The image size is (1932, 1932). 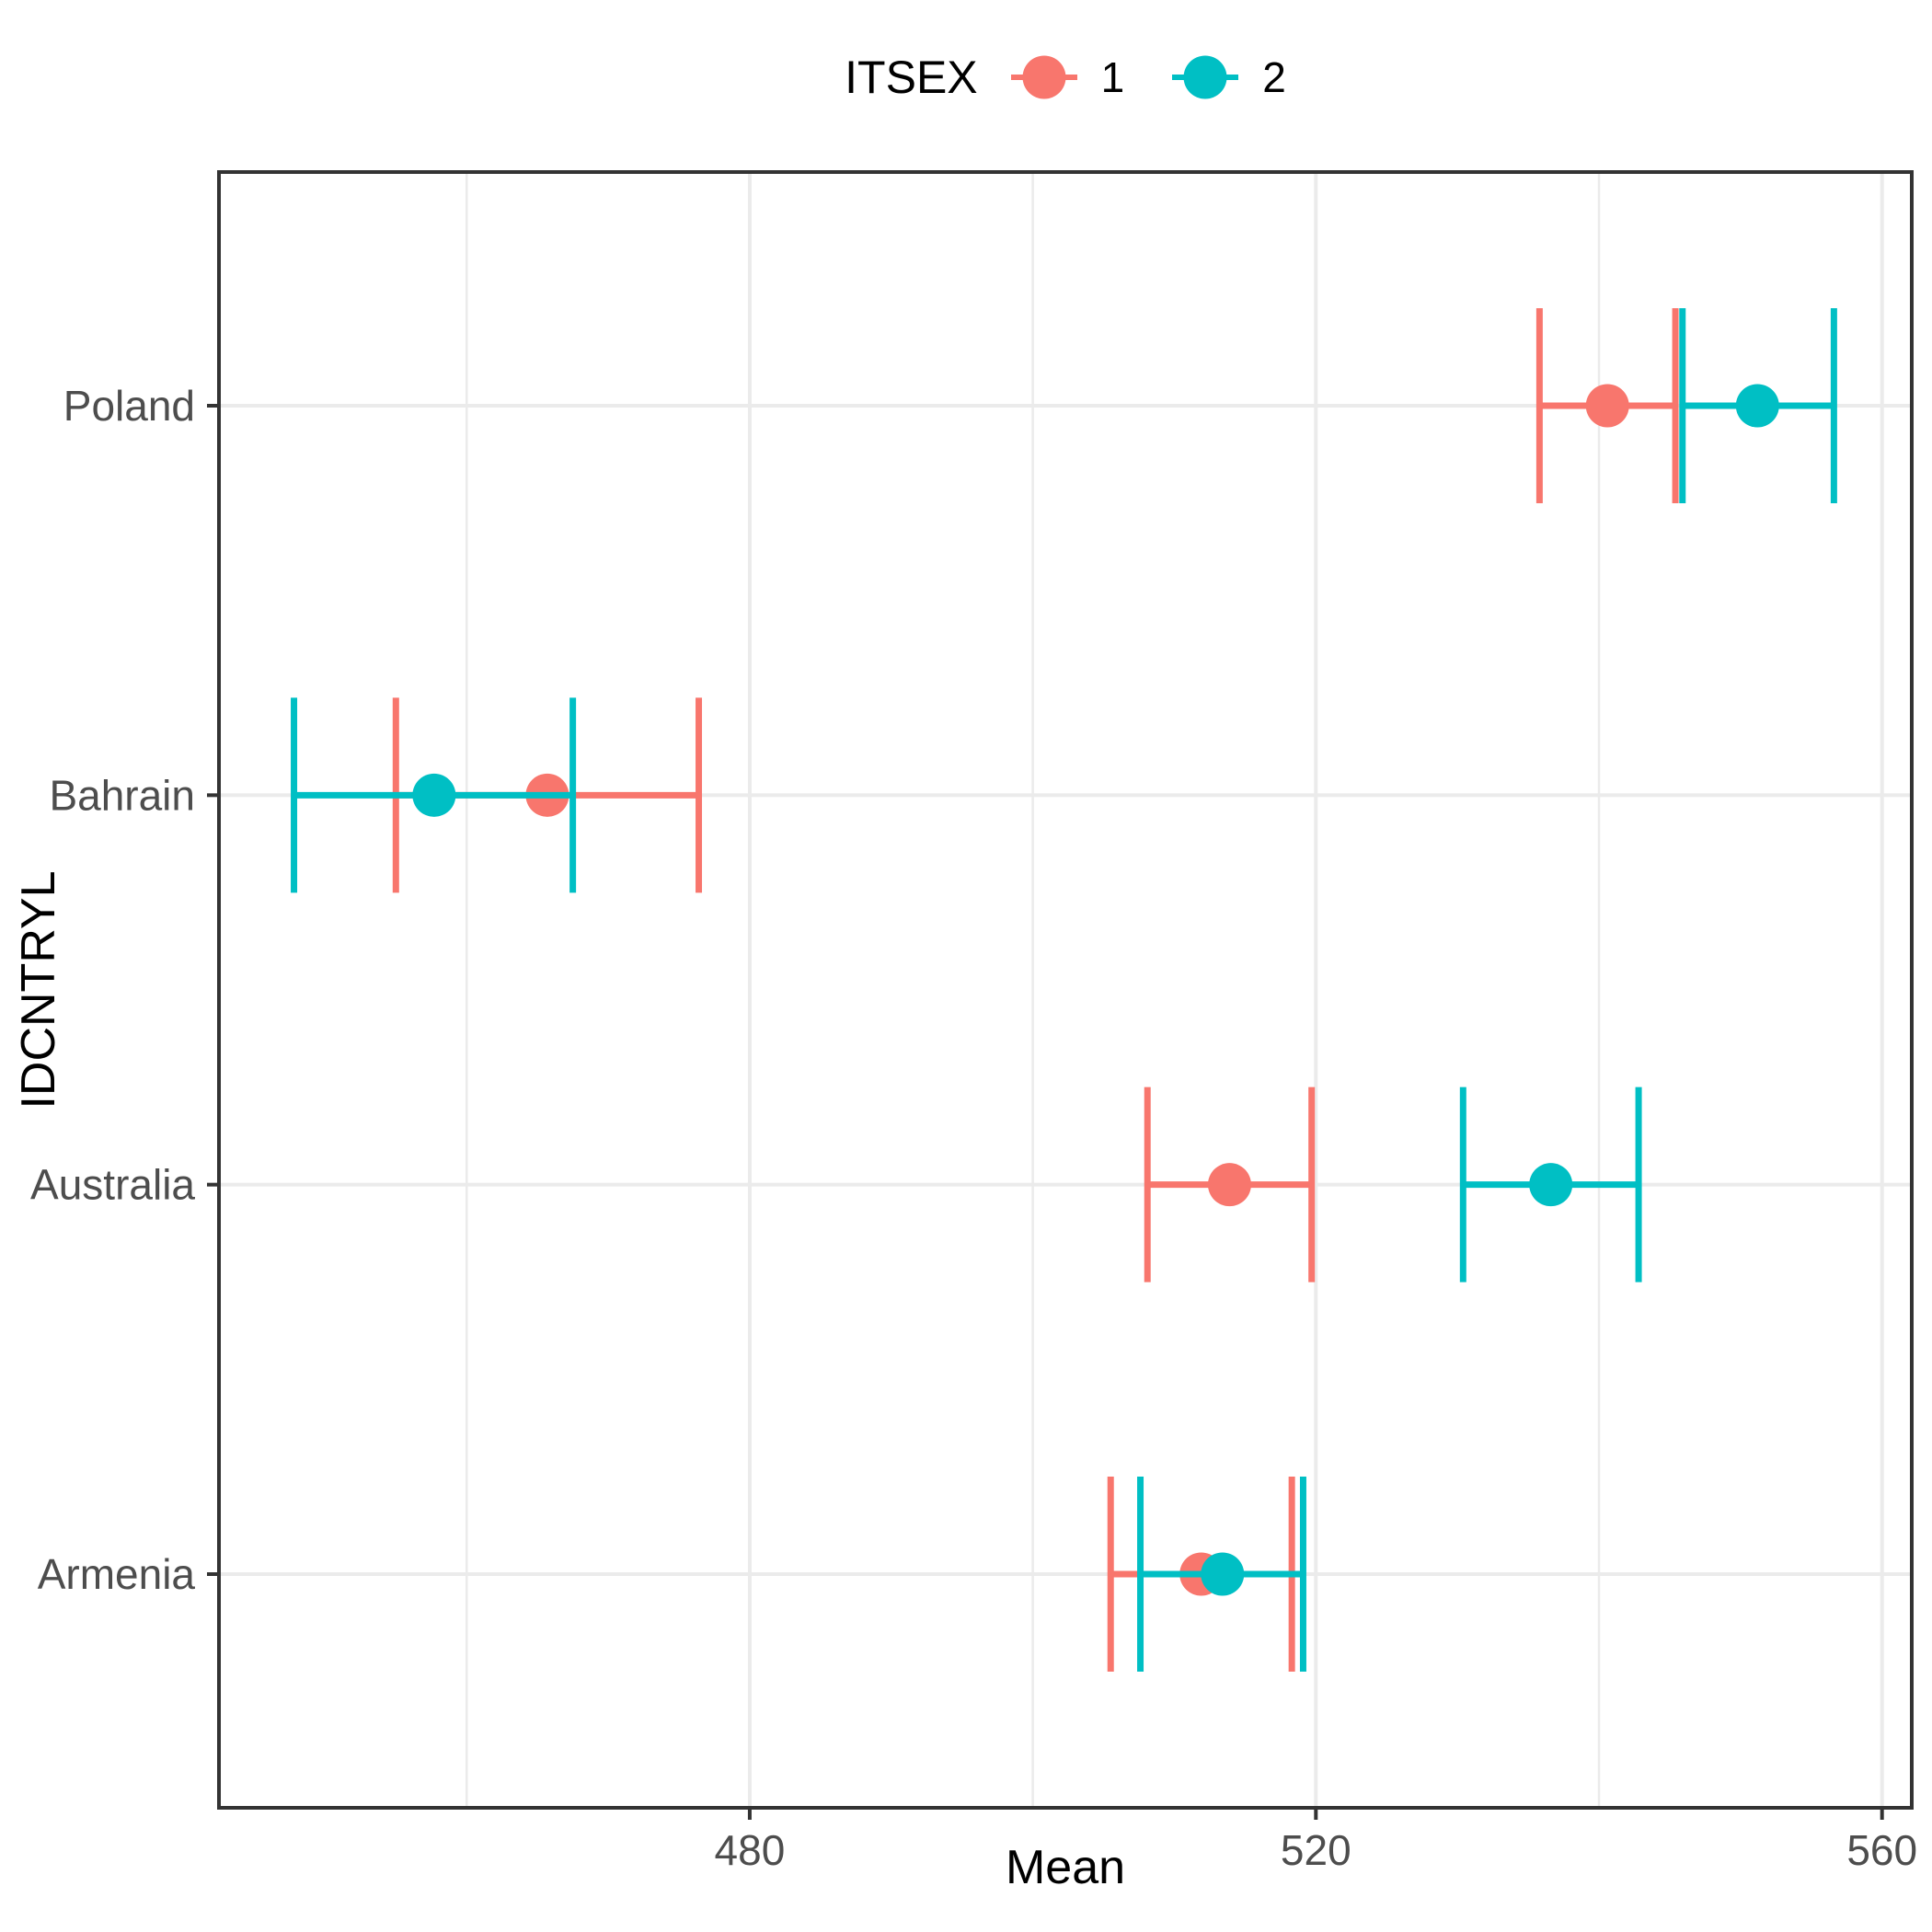 What do you see at coordinates (1551, 1185) in the screenshot?
I see `point-australia-itsex2` at bounding box center [1551, 1185].